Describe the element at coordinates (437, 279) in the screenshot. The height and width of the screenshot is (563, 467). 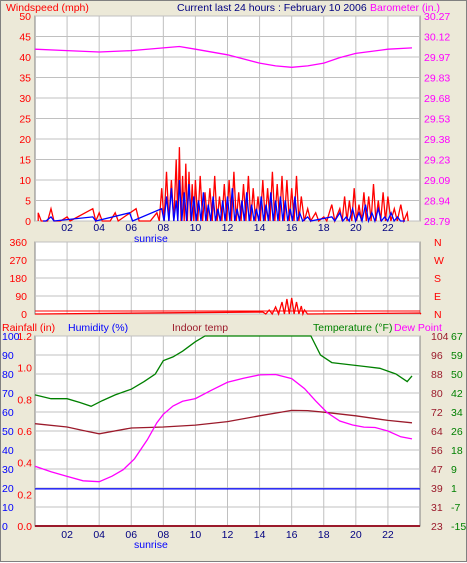
I see `compass-tick-label: S` at that location.